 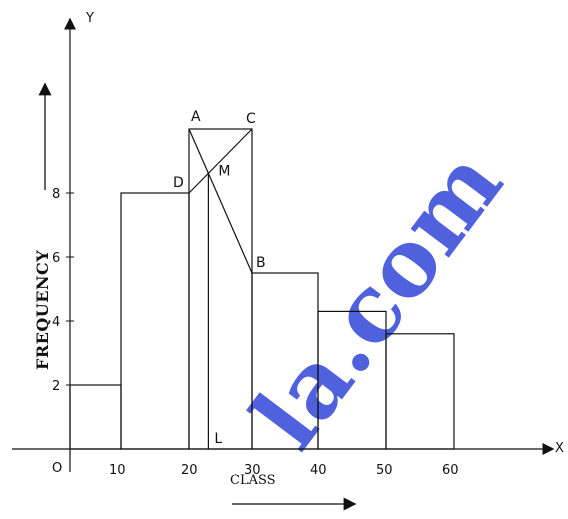 I want to click on point-label-c: C, so click(x=251, y=119).